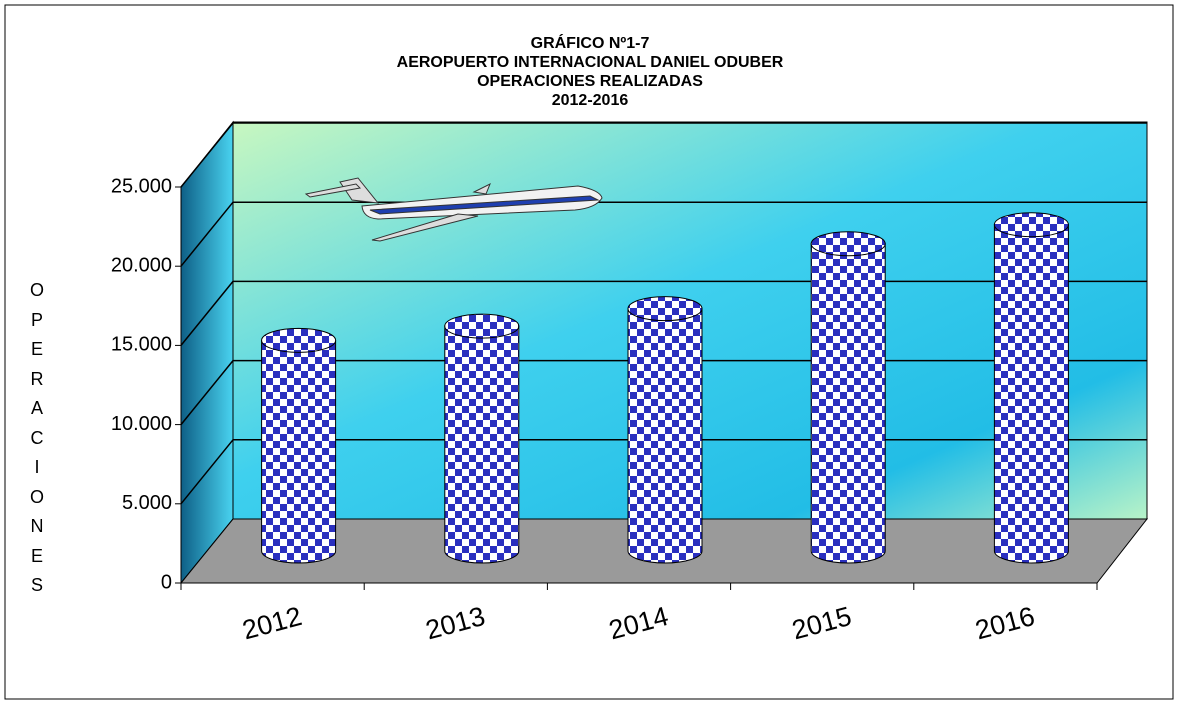 Image resolution: width=1180 pixels, height=706 pixels. I want to click on chart-title: AEROPUERTO INTERNACIONAL DANIEL ODUBER, so click(590, 62).